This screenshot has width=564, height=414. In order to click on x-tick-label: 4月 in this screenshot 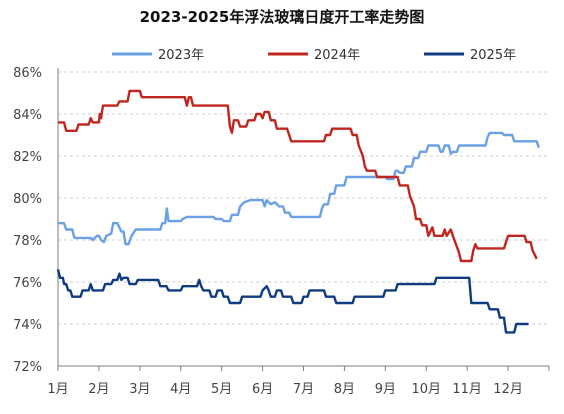, I will do `click(180, 389)`.